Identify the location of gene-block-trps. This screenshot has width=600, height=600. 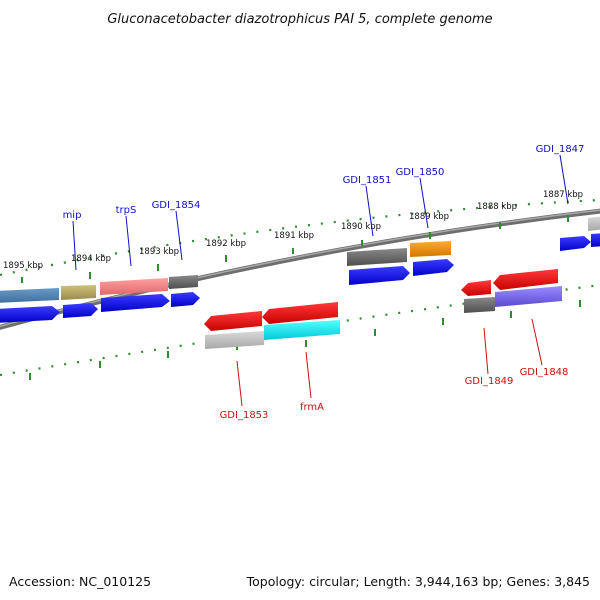
(134, 286).